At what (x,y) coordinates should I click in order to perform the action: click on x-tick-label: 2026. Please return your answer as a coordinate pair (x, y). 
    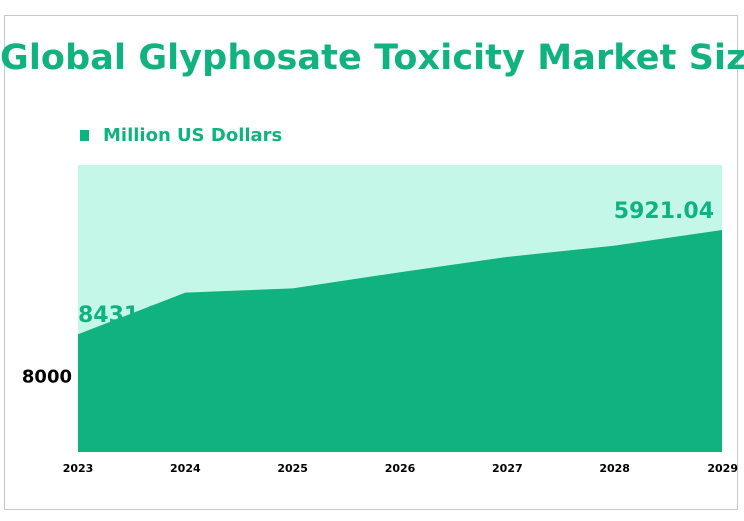
    Looking at the image, I should click on (400, 468).